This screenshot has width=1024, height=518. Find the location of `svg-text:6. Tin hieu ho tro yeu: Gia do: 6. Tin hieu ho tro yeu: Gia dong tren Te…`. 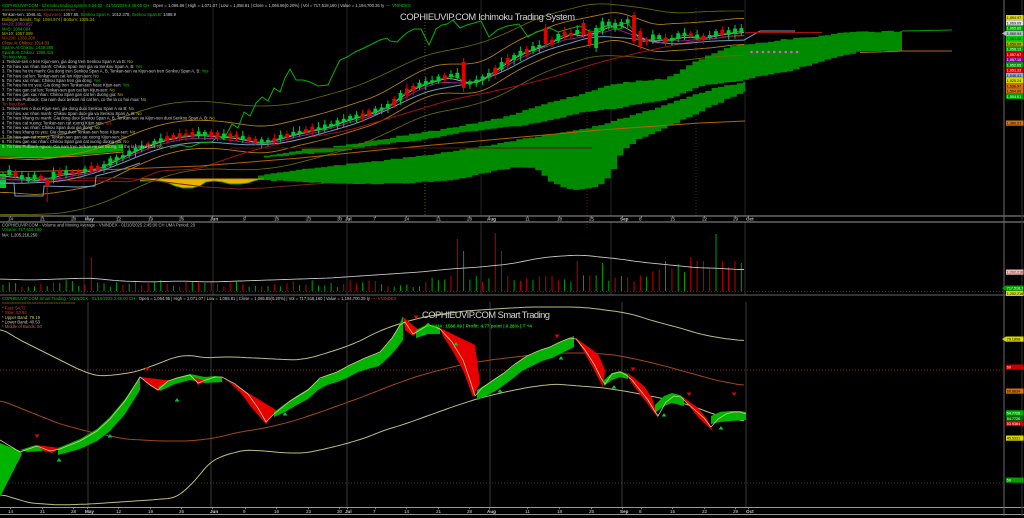

svg-text:6. Tin hieu ho tro yeu: Gia do: 6. Tin hieu ho tro yeu: Gia dong tren Te… is located at coordinates (66, 85).